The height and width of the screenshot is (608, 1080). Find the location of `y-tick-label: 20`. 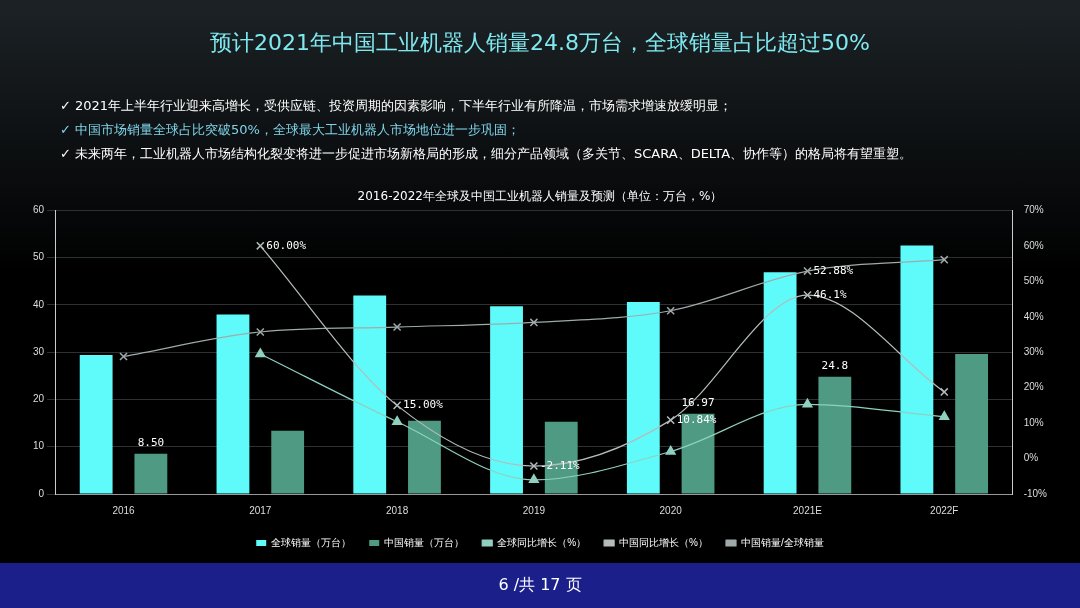

y-tick-label: 20 is located at coordinates (39, 399).